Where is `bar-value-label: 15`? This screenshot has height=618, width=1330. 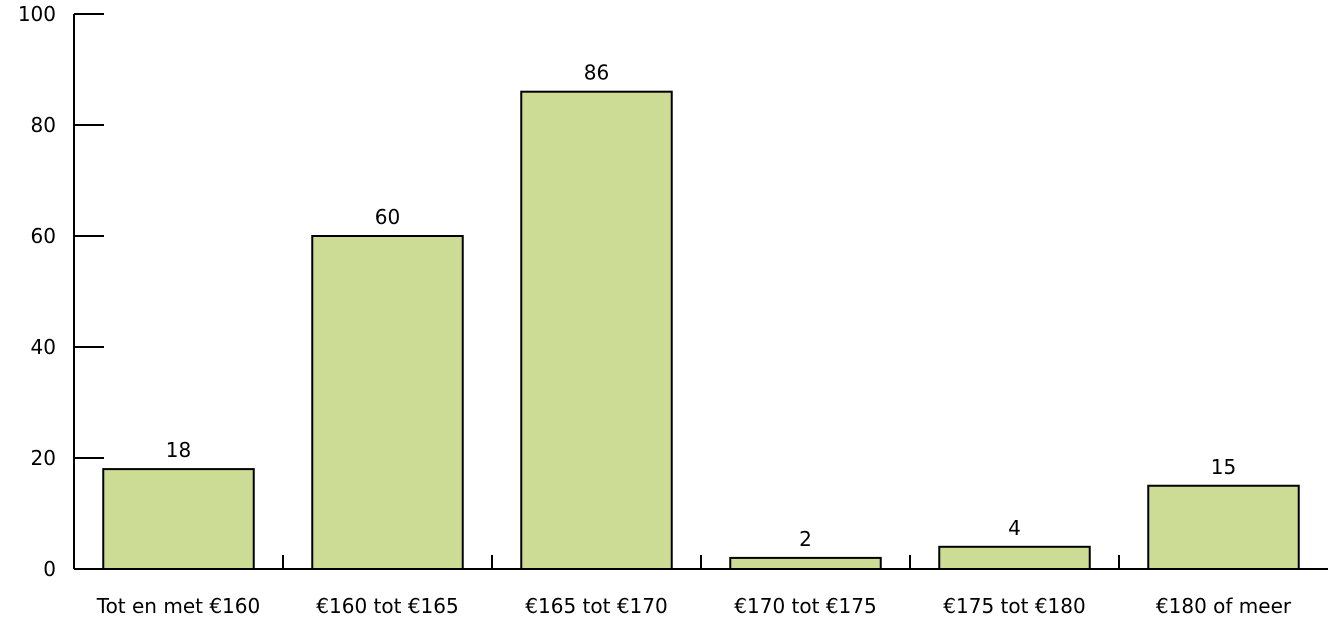
bar-value-label: 15 is located at coordinates (1223, 467).